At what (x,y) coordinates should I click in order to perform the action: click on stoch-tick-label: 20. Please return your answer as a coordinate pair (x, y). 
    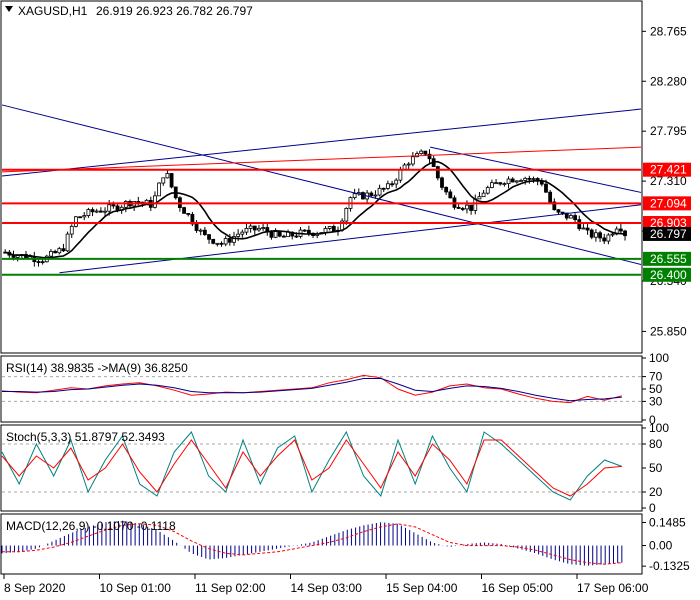
    Looking at the image, I should click on (656, 492).